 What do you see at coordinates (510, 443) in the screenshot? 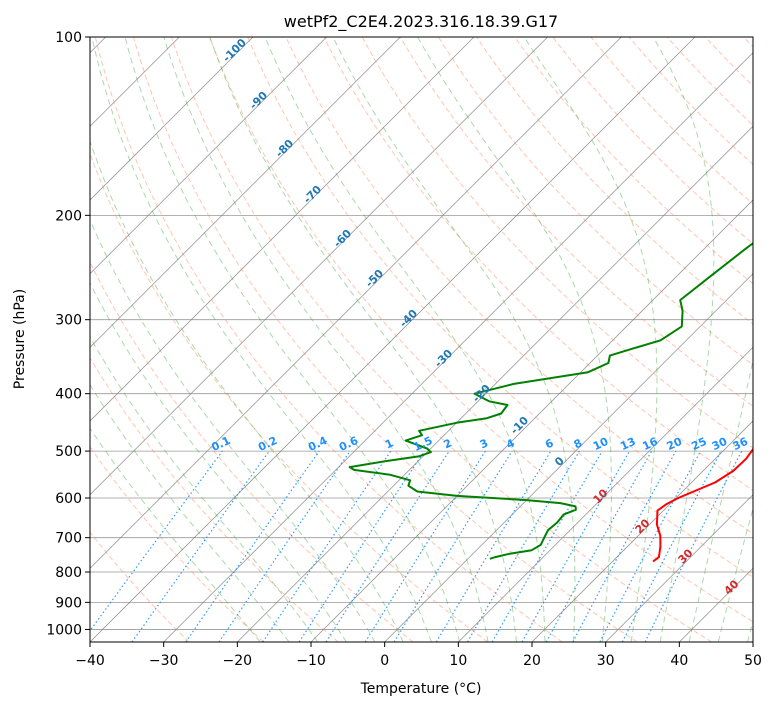
I see `mixing-ratio-label: 4` at bounding box center [510, 443].